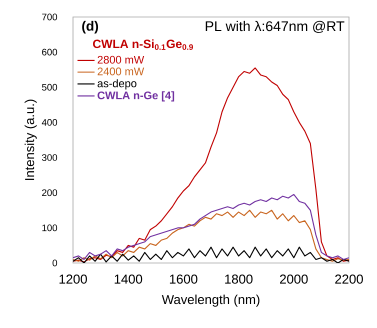 The image size is (377, 328). What do you see at coordinates (349, 279) in the screenshot?
I see `x-tick-label: 2200` at bounding box center [349, 279].